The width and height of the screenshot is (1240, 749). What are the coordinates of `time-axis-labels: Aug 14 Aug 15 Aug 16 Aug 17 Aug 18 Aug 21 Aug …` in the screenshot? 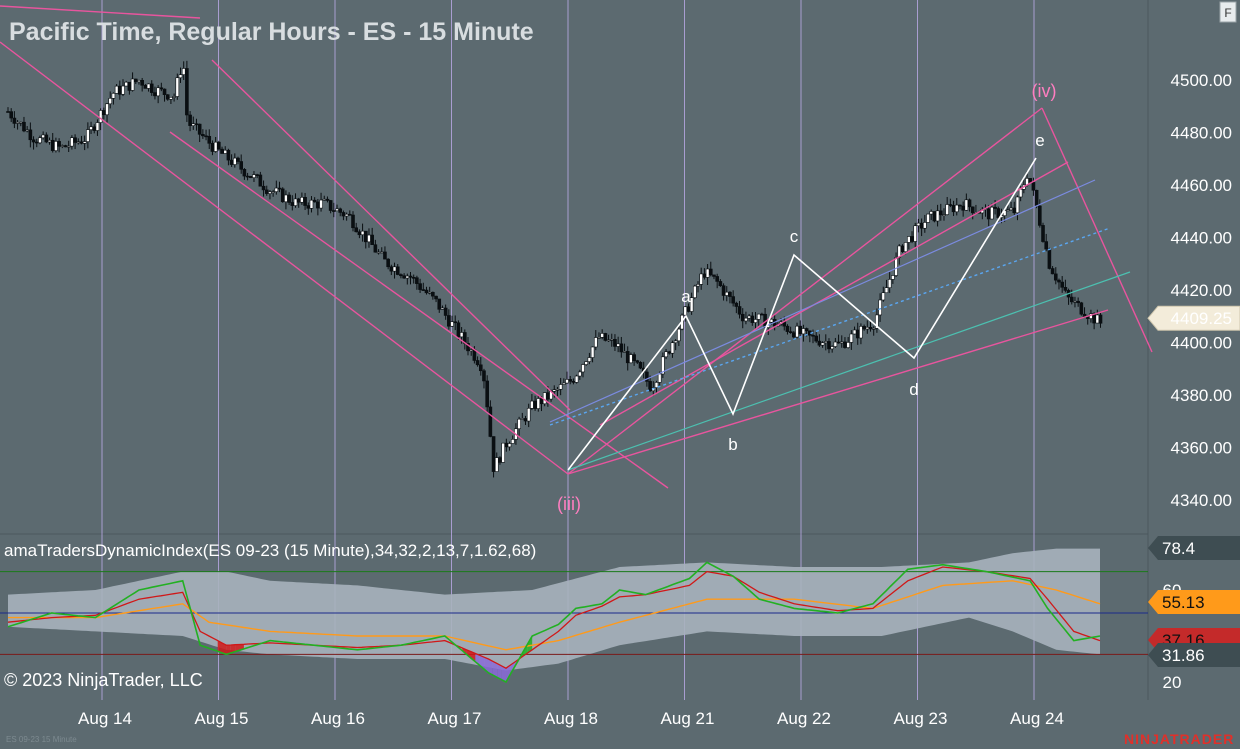 It's located at (571, 718).